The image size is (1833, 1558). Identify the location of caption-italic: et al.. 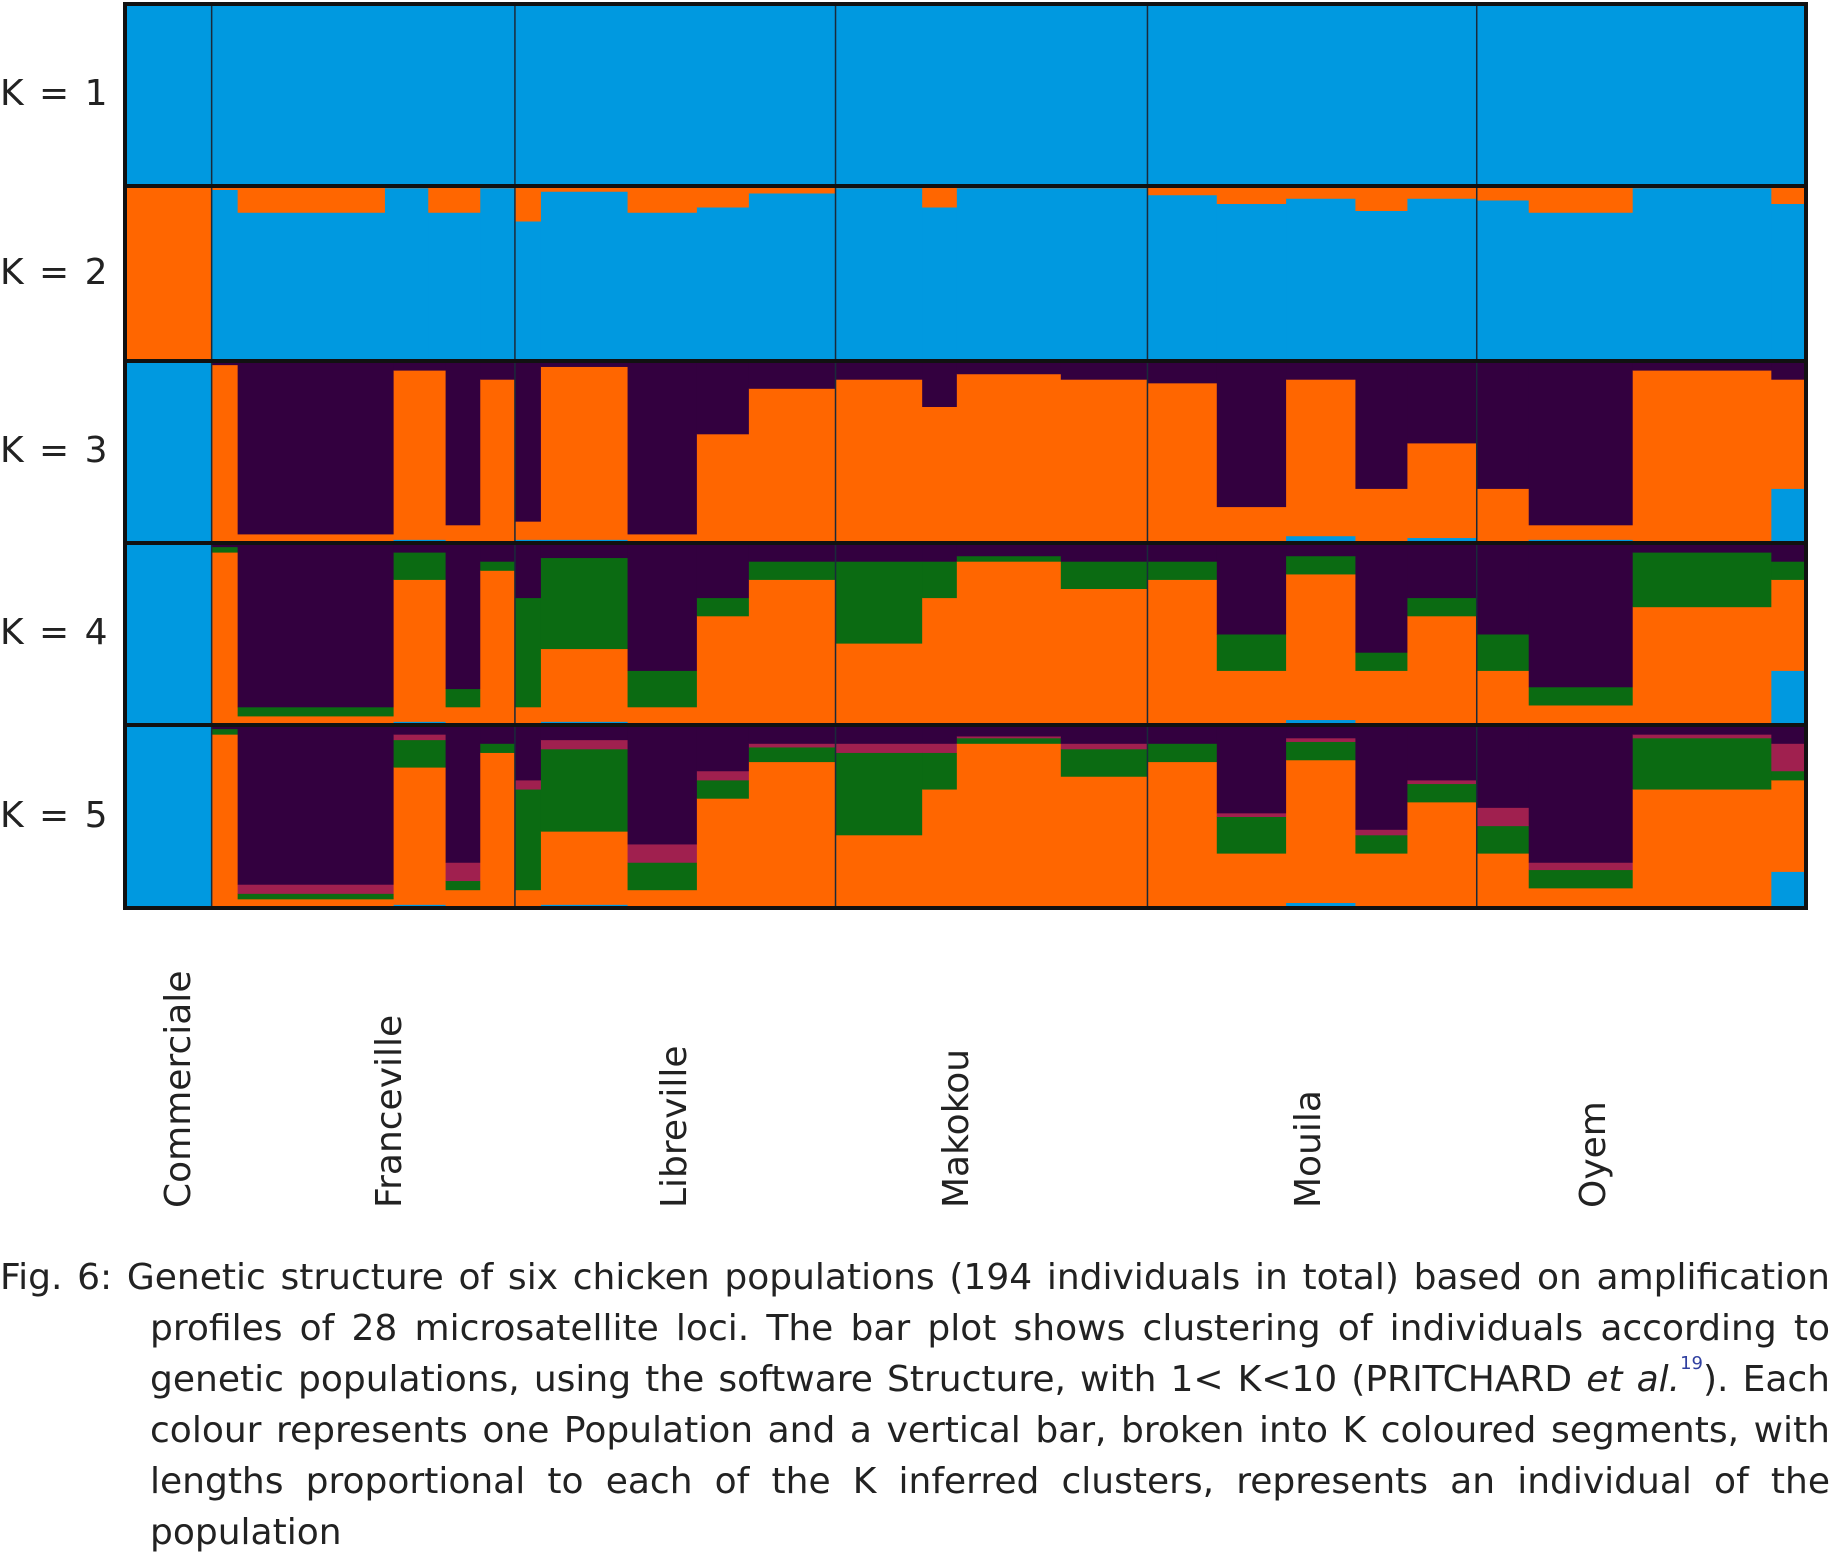
(1633, 1379).